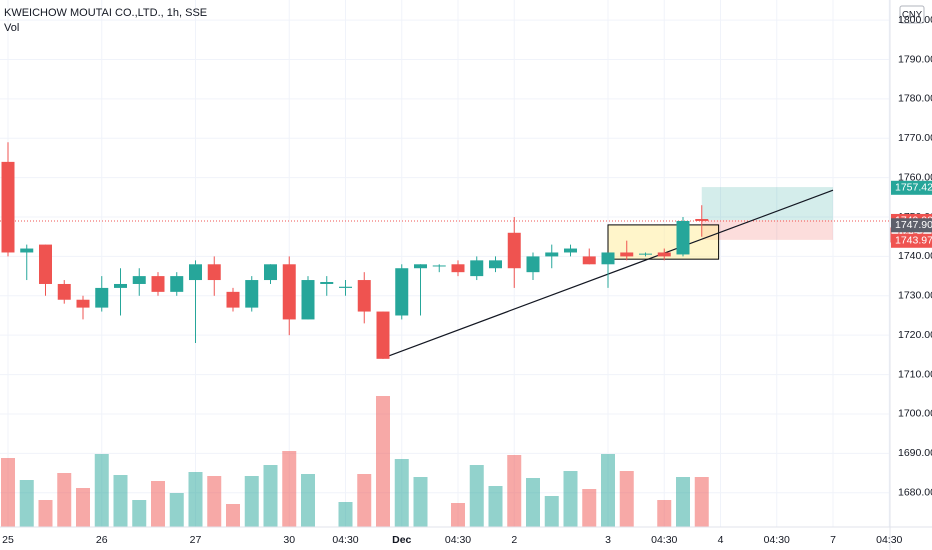 The height and width of the screenshot is (550, 932). I want to click on y-tick-label: 1690.00, so click(915, 453).